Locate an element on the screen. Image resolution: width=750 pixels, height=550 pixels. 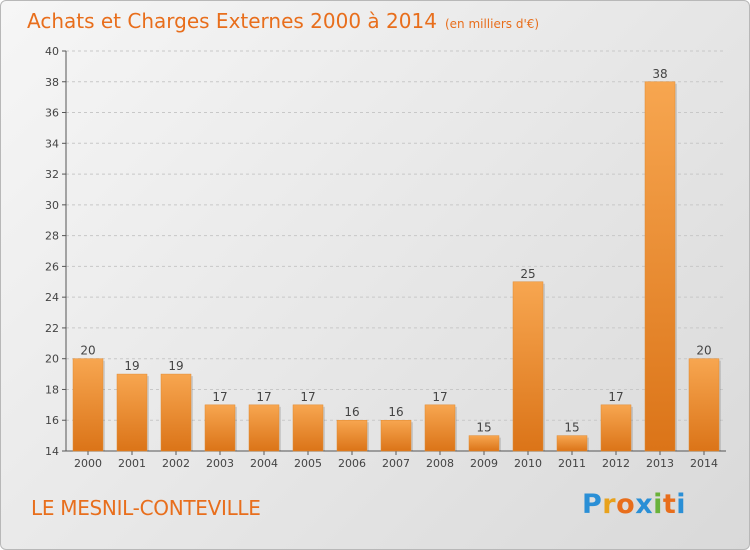
x-tick-label: 2007 is located at coordinates (396, 463).